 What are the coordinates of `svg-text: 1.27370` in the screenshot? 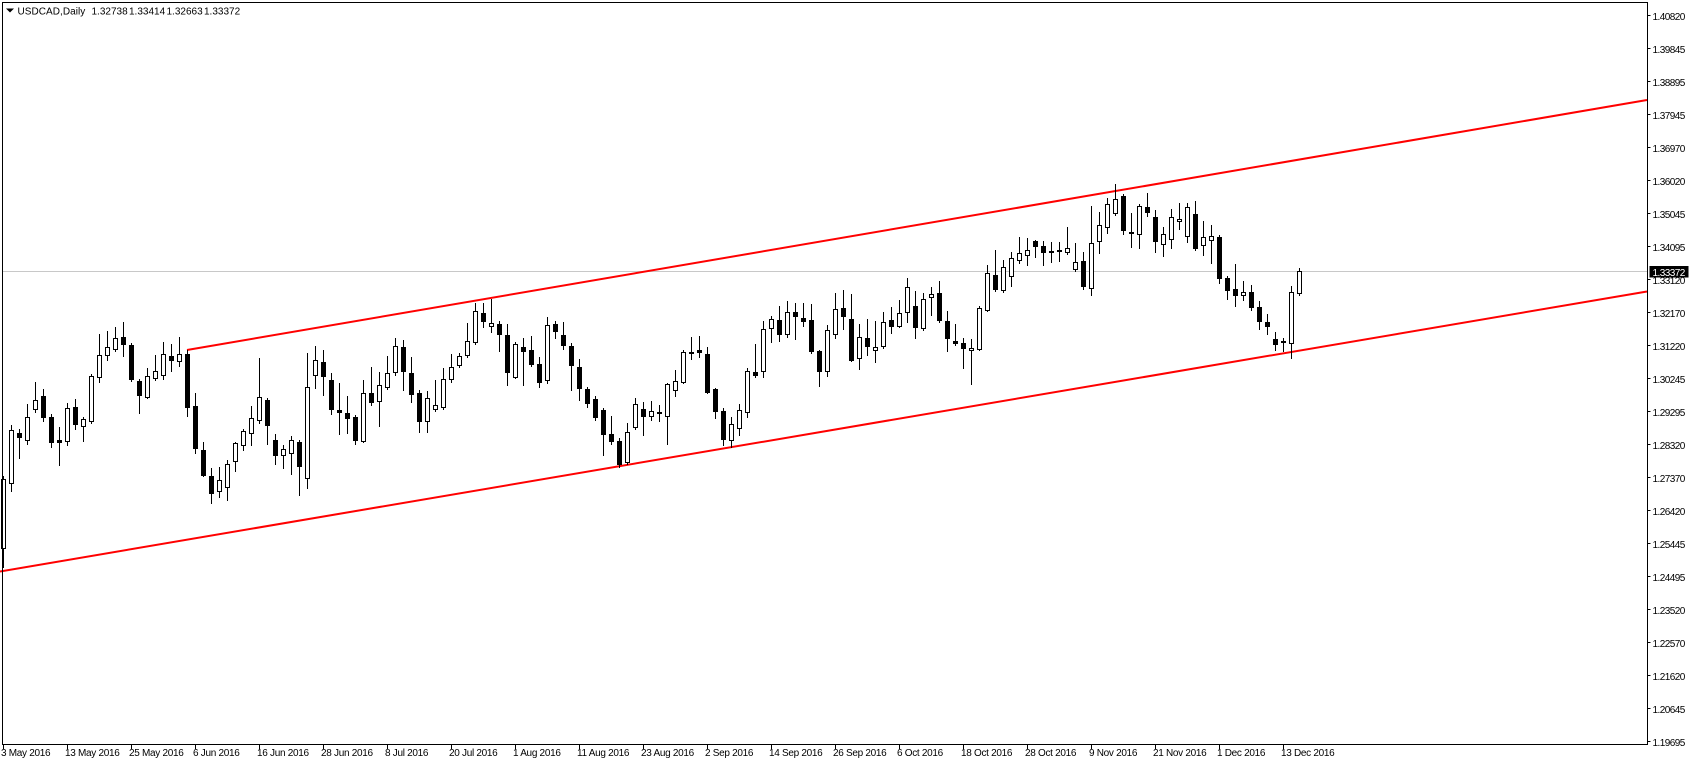 It's located at (1669, 479).